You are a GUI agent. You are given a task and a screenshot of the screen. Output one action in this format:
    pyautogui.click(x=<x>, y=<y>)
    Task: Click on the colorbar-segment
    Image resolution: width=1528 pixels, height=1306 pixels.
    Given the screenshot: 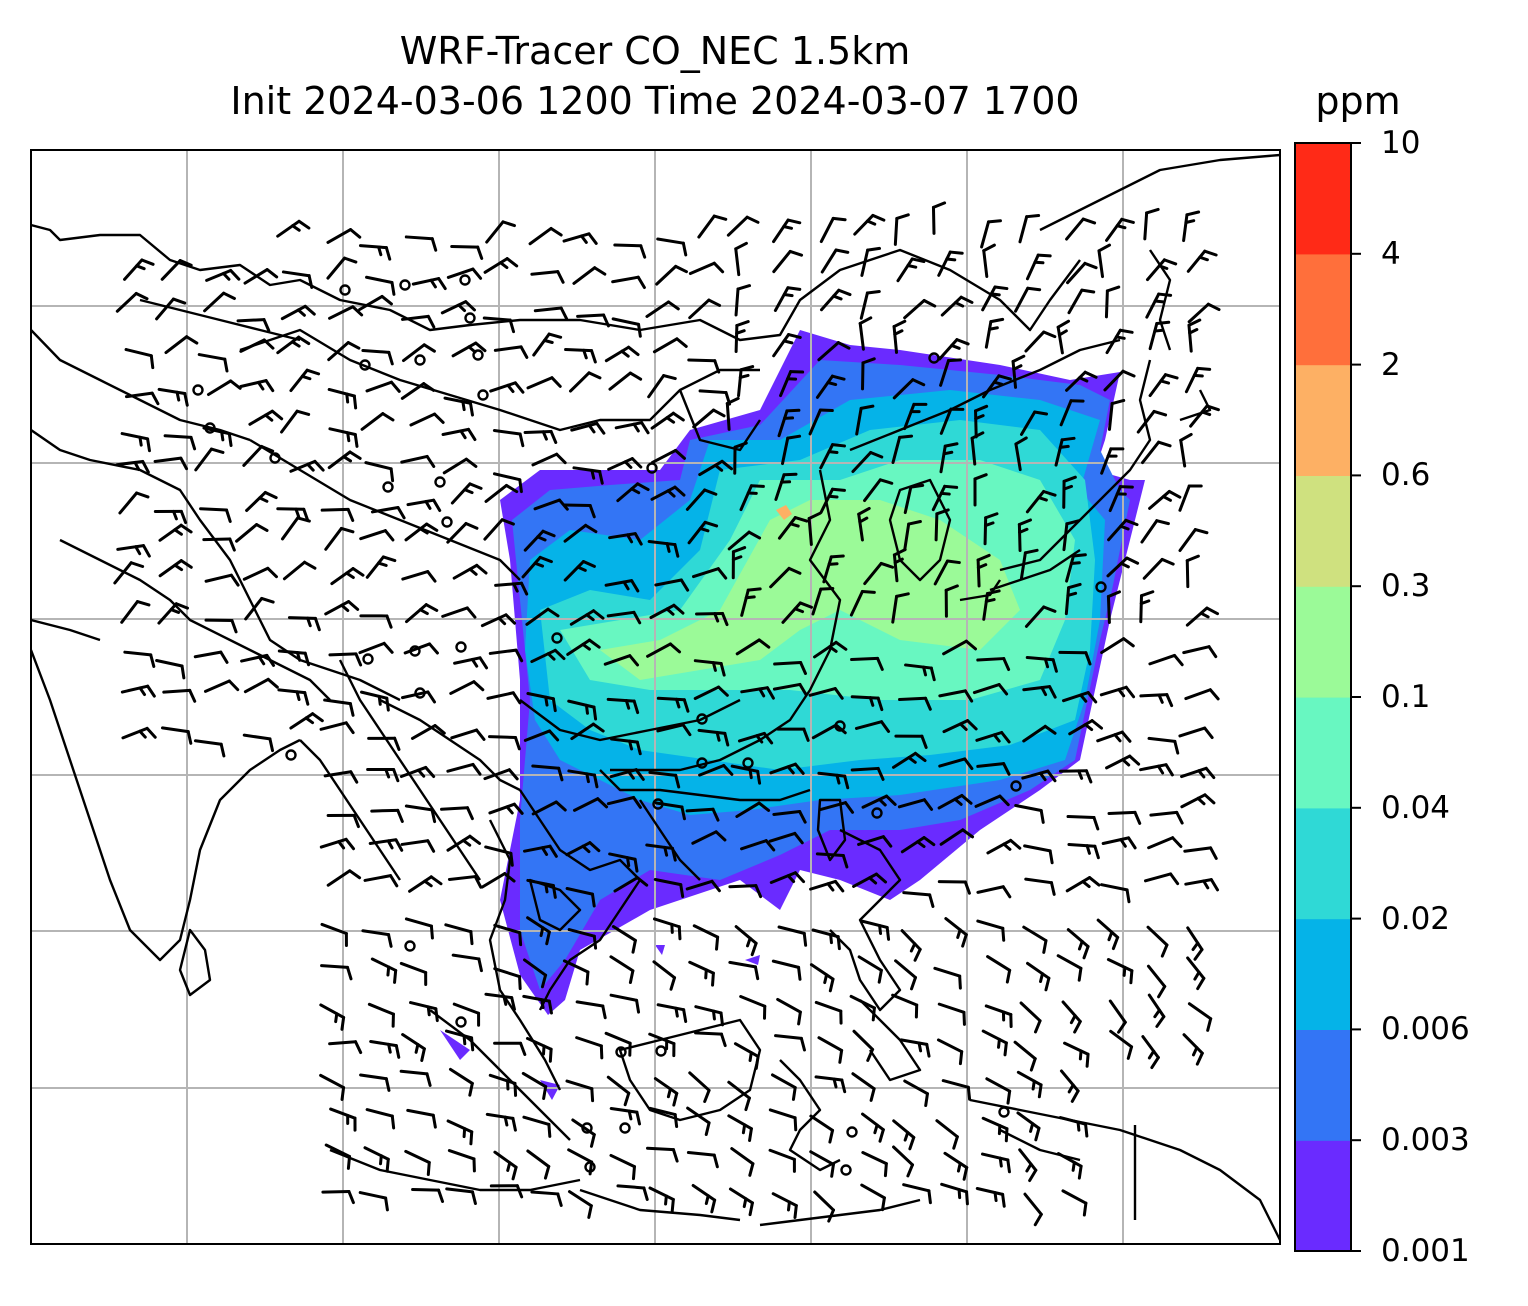 What is the action you would take?
    pyautogui.click(x=1323, y=420)
    